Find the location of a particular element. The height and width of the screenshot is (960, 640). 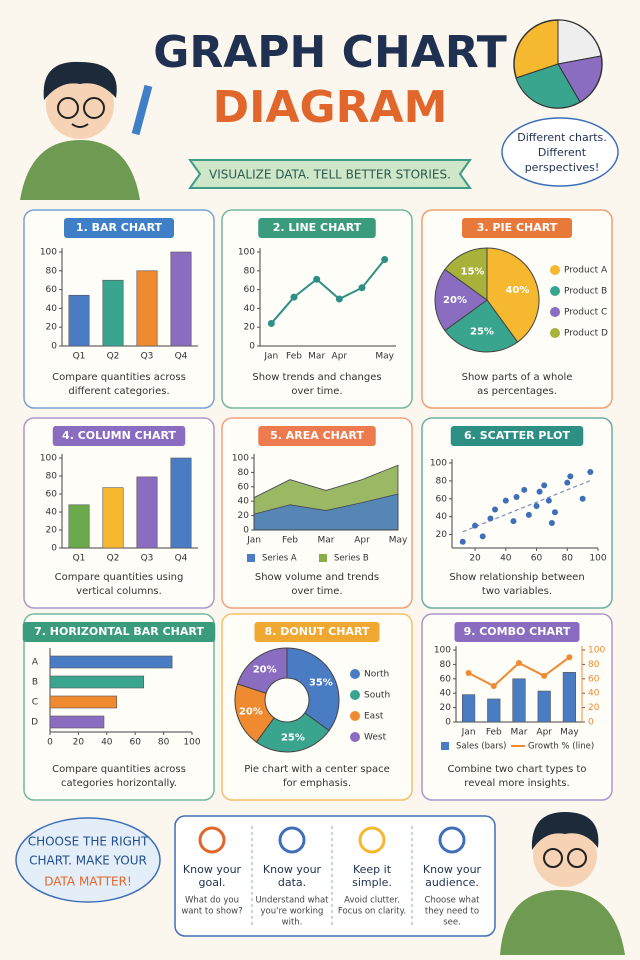

slice-label: 40% is located at coordinates (517, 290).